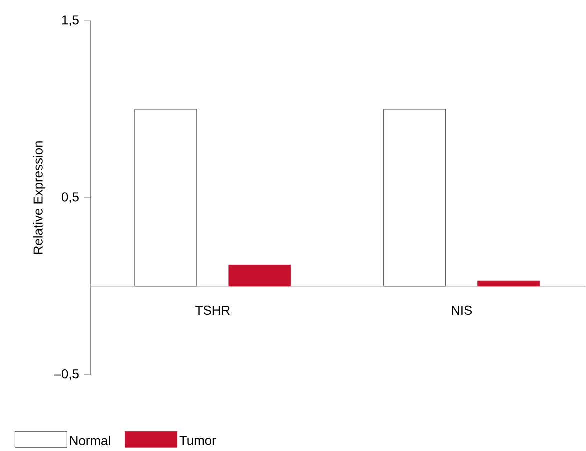 Image resolution: width=586 pixels, height=451 pixels. Describe the element at coordinates (70, 198) in the screenshot. I see `y-tick-label: 0,5` at that location.